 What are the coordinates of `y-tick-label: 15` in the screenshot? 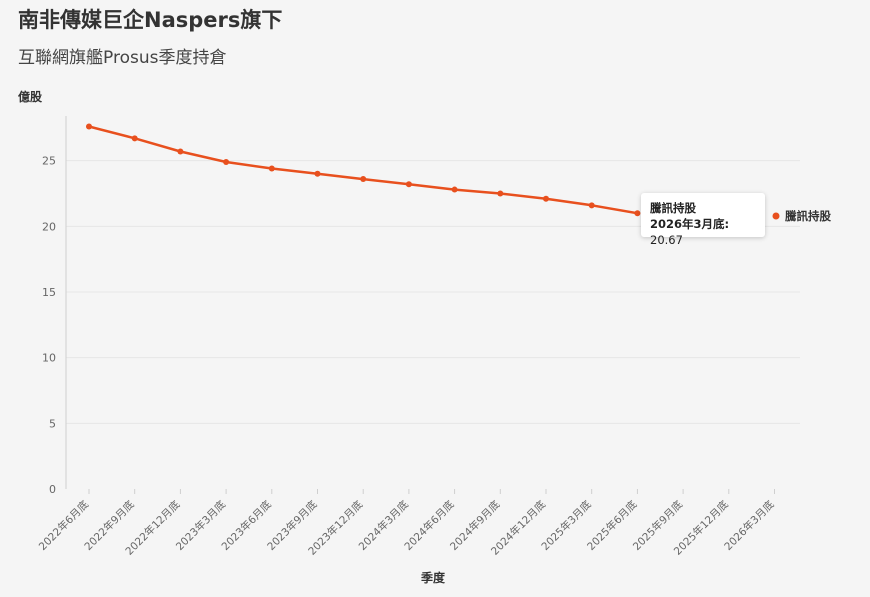 It's located at (49, 292).